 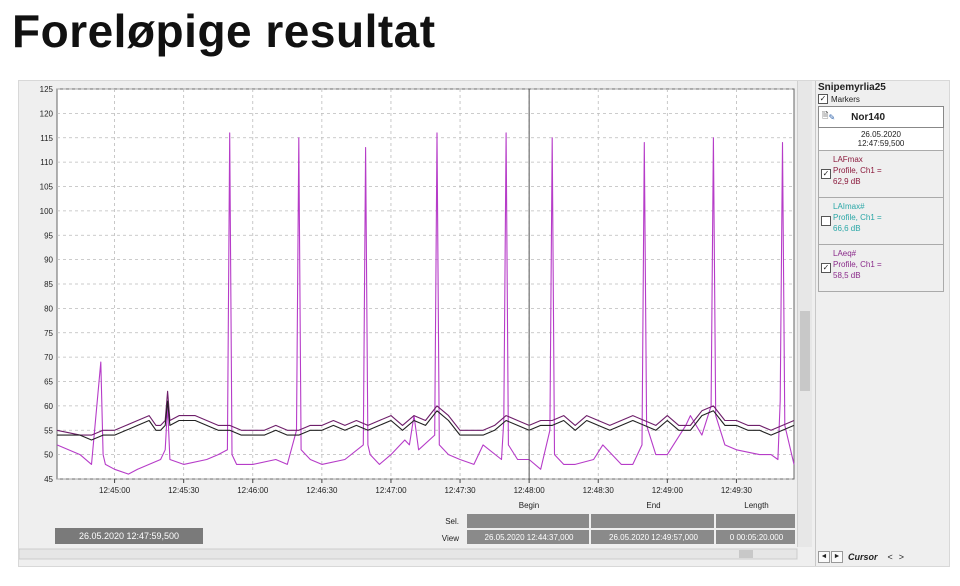 What do you see at coordinates (863, 557) in the screenshot?
I see `tab-cursor: Cursor` at bounding box center [863, 557].